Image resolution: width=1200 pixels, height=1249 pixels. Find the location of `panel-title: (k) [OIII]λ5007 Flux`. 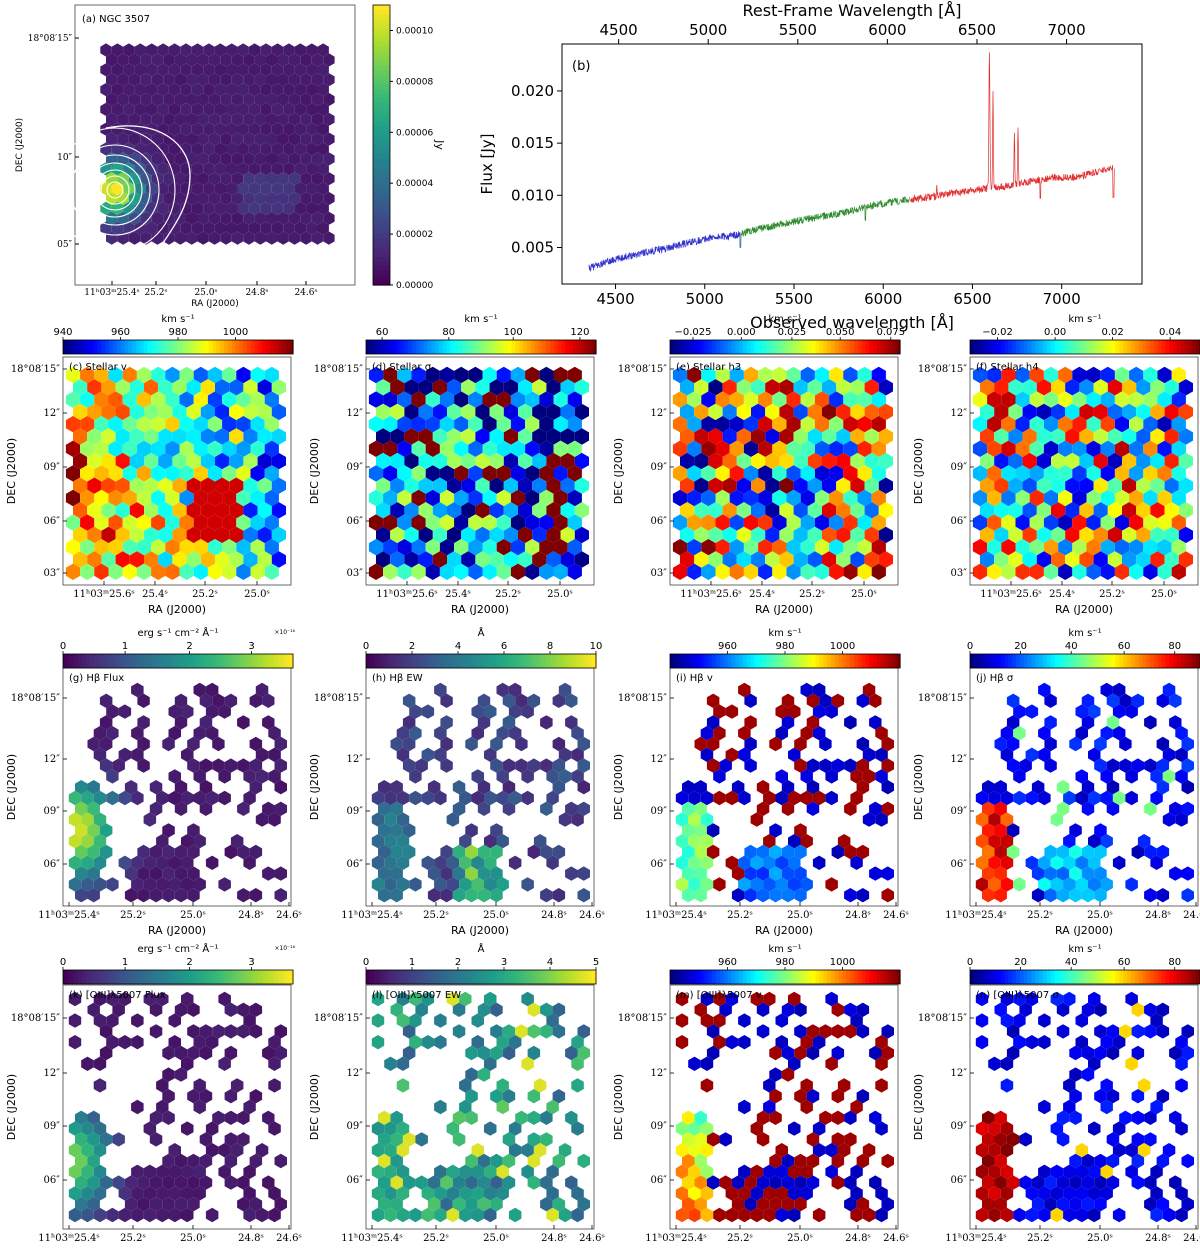

panel-title: (k) [OIII]λ5007 Flux is located at coordinates (117, 995).